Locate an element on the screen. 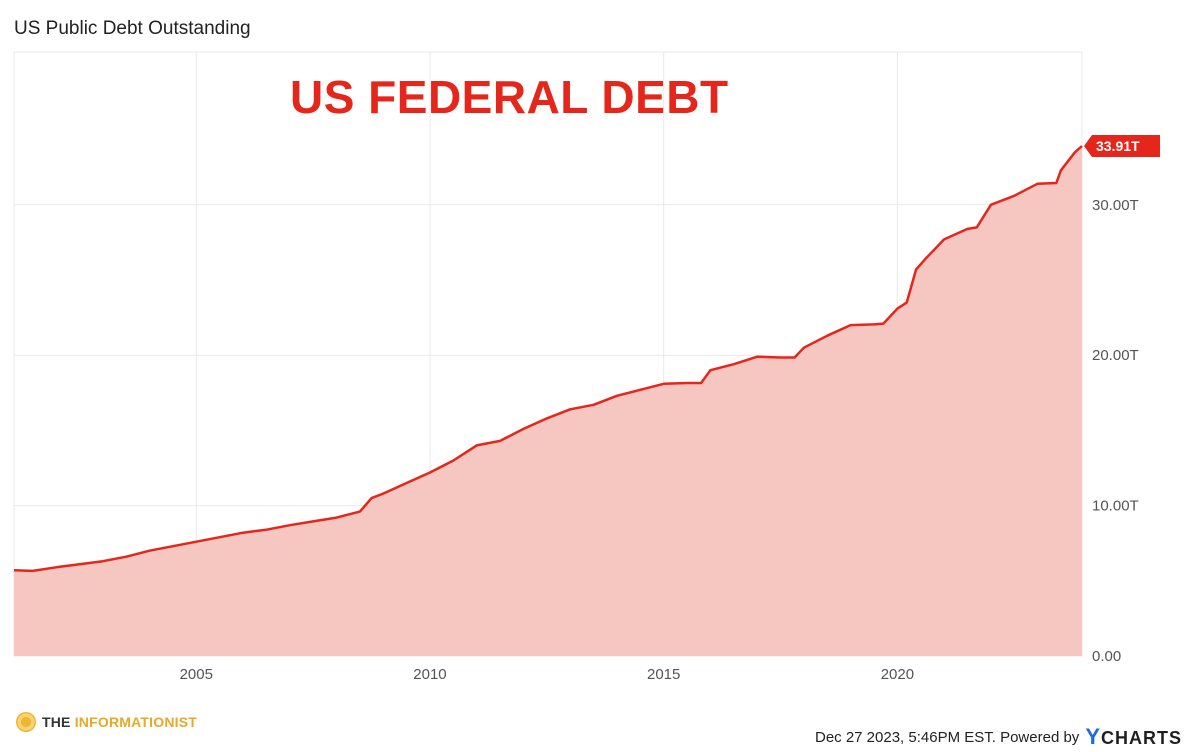  x-axis-ticks: 2005 2010 2015 2020 is located at coordinates (547, 674).